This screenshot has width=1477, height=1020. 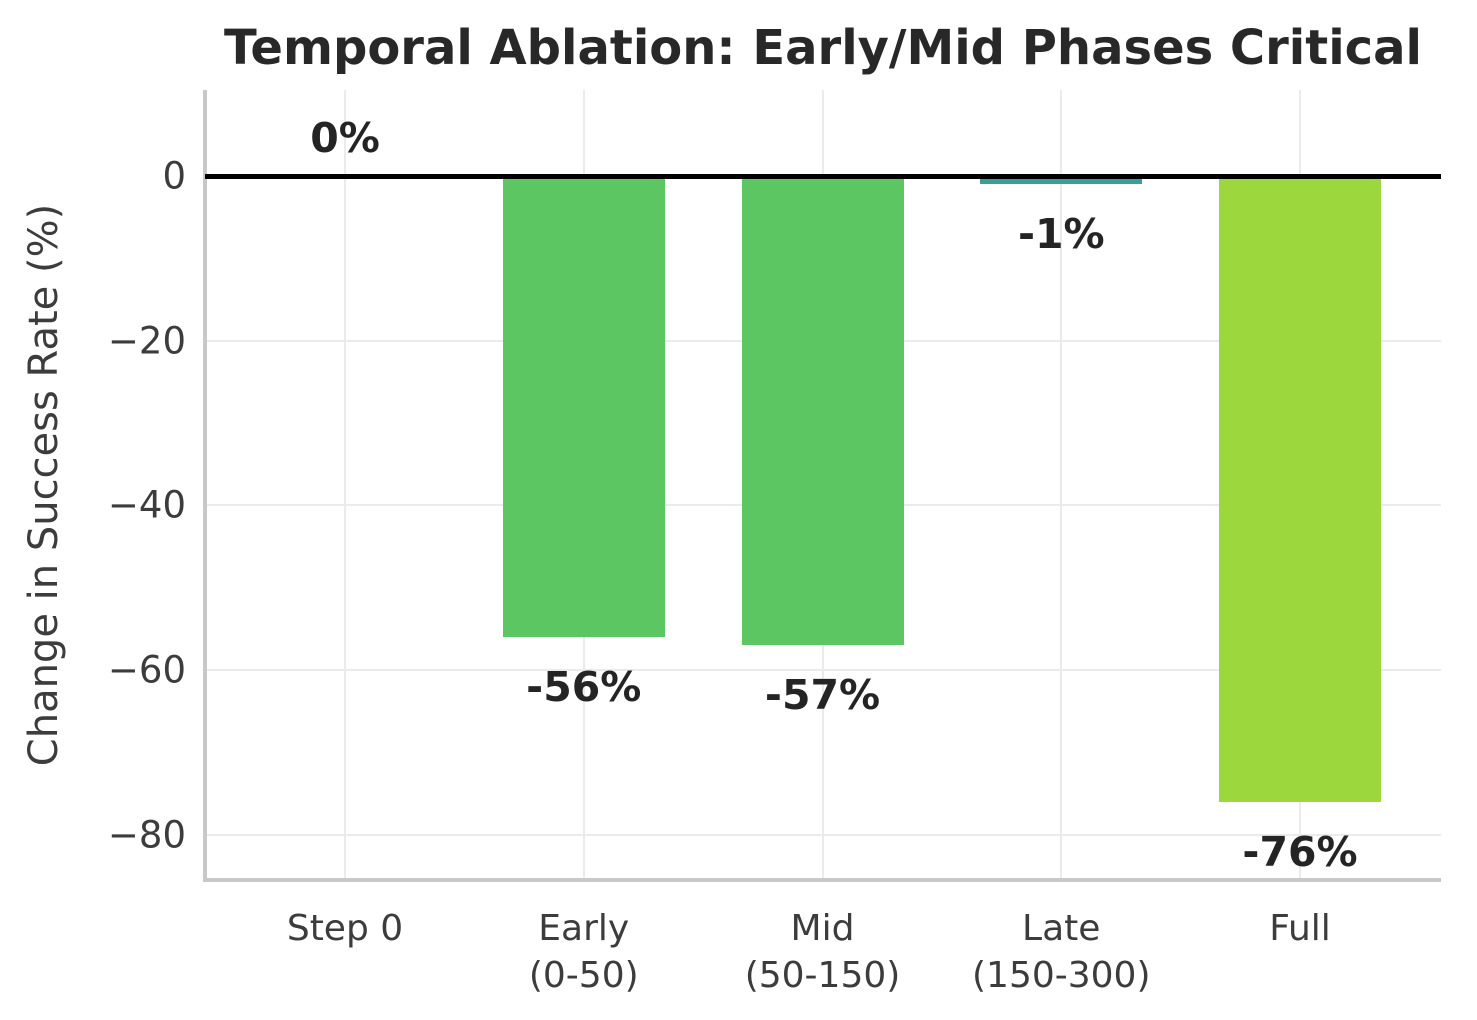 I want to click on bottom-spine, so click(x=822, y=880).